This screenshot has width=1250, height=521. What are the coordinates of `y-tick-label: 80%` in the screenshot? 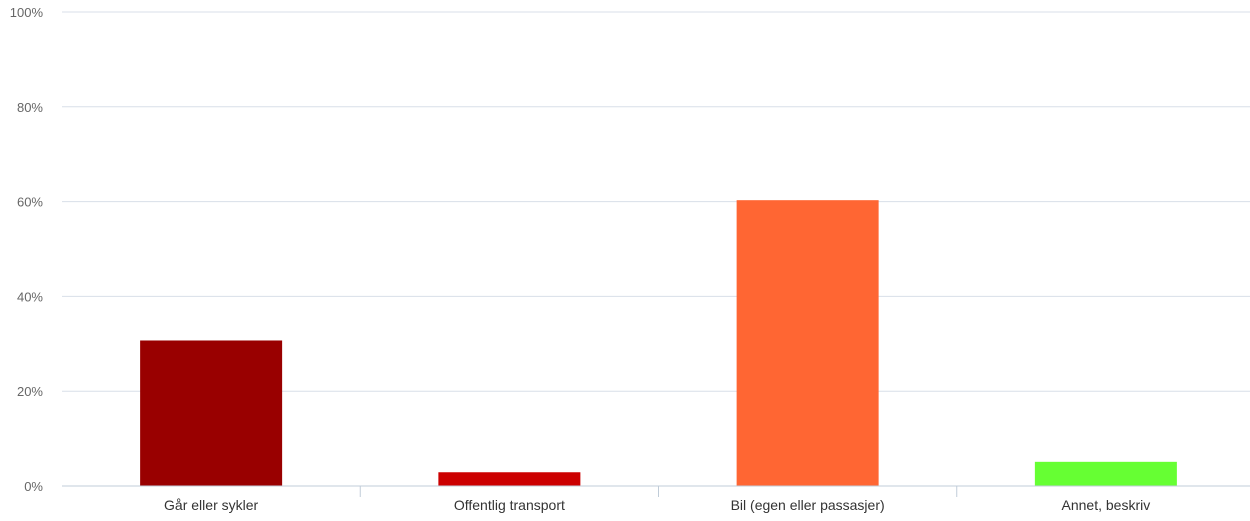 It's located at (30, 107).